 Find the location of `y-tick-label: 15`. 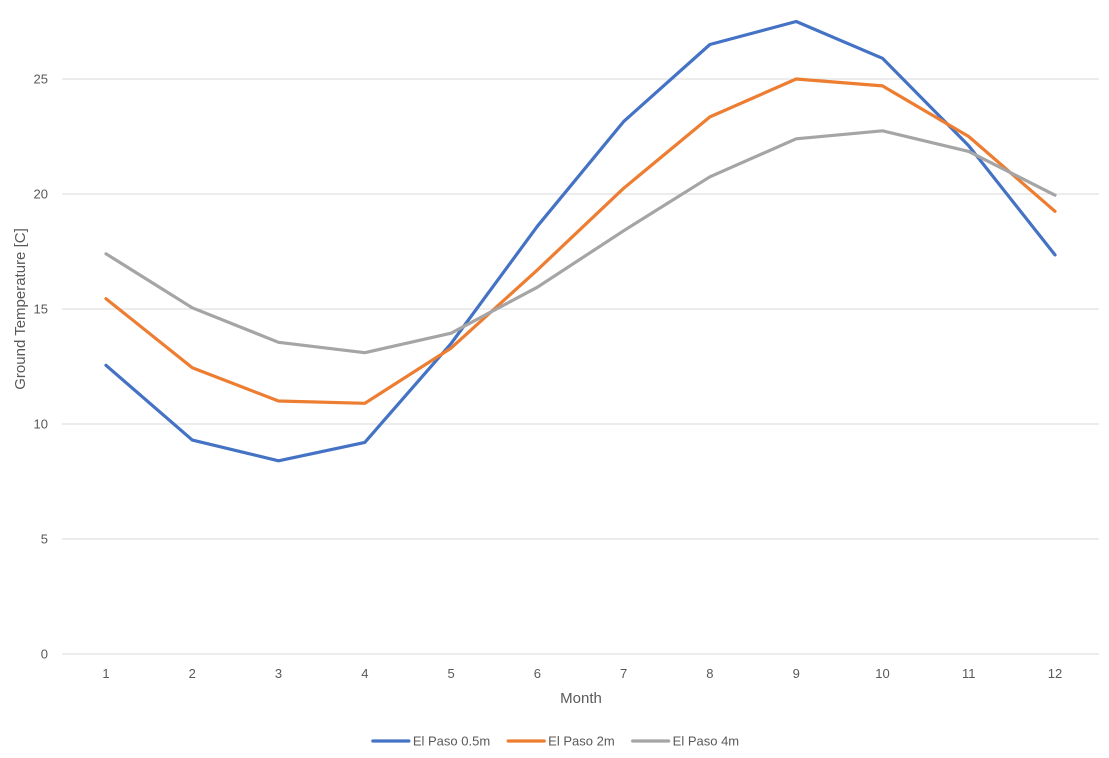

y-tick-label: 15 is located at coordinates (41, 309).